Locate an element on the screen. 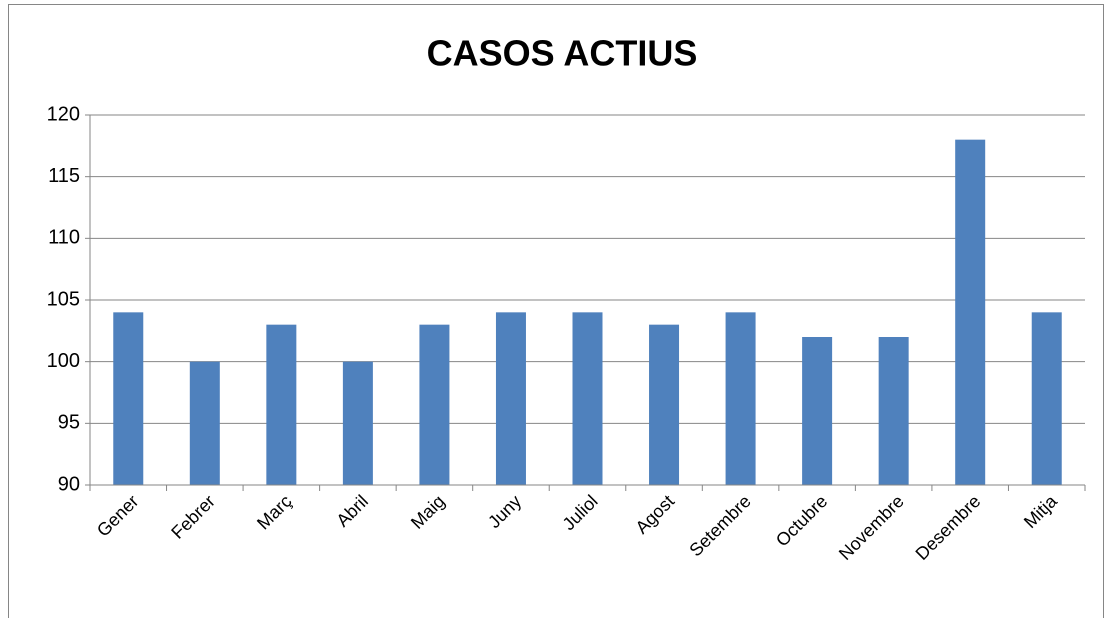 The image size is (1108, 618). y-tick-label: 105 is located at coordinates (63, 299).